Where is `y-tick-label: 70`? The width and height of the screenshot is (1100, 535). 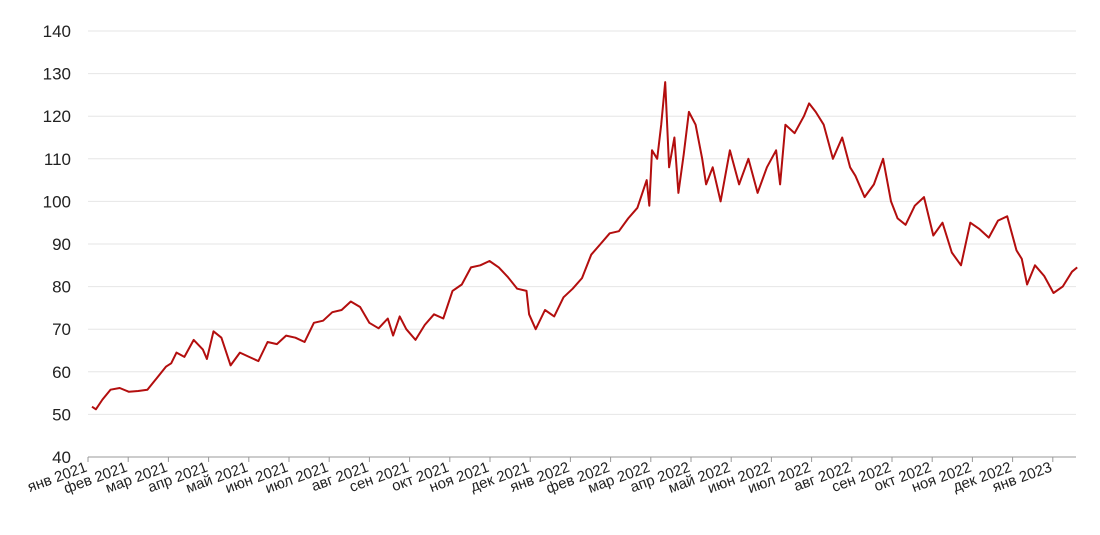
y-tick-label: 70 is located at coordinates (61, 329).